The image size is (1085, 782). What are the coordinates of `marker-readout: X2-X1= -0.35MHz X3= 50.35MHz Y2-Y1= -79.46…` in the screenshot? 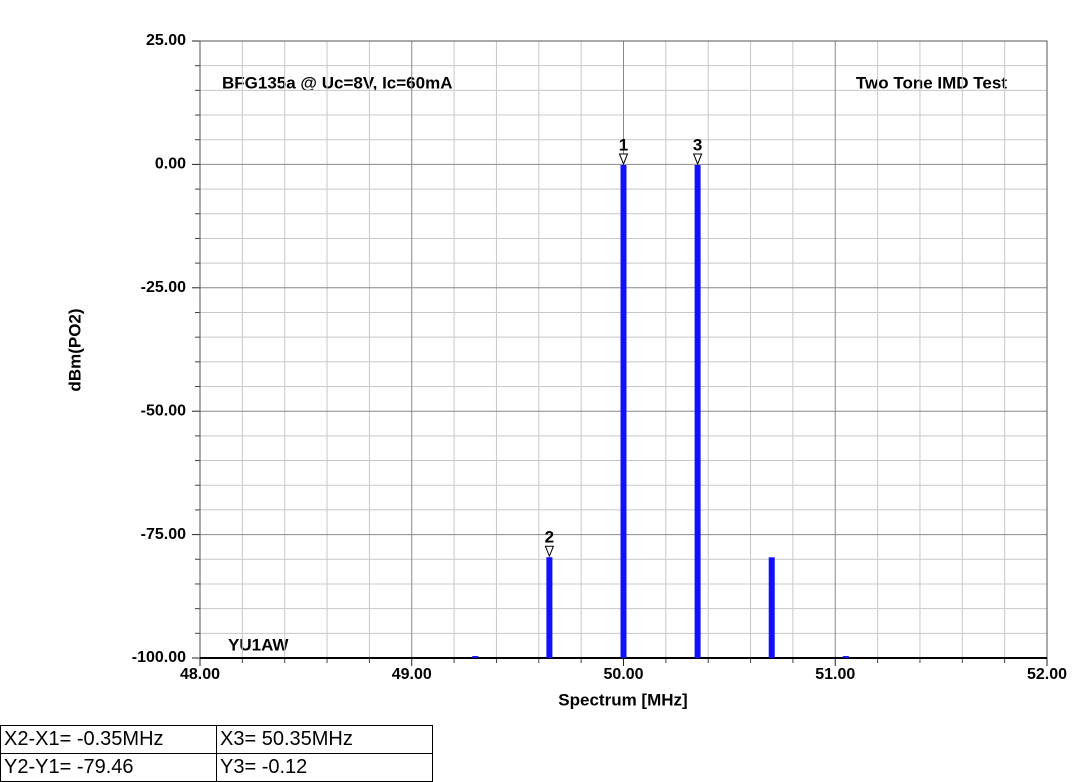 It's located at (216, 753).